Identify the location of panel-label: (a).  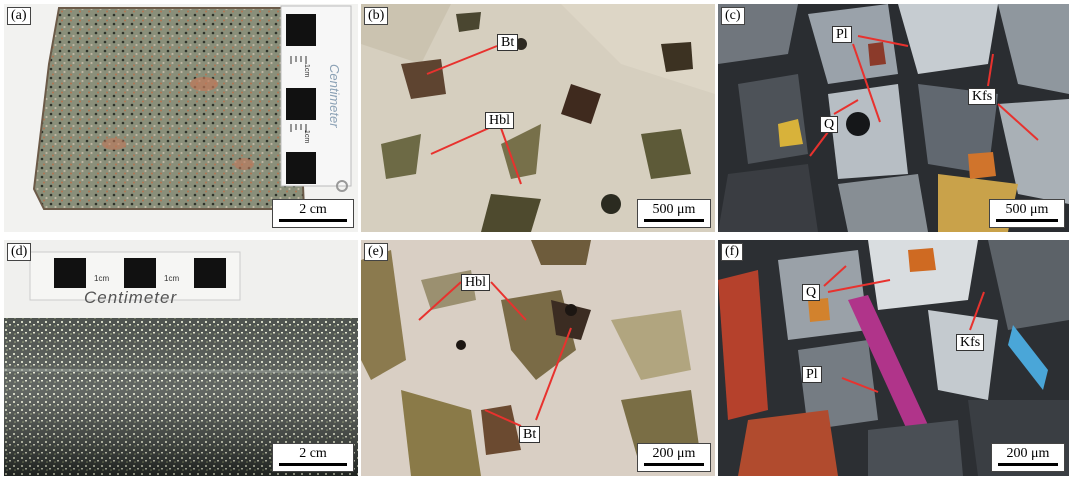
(19, 16).